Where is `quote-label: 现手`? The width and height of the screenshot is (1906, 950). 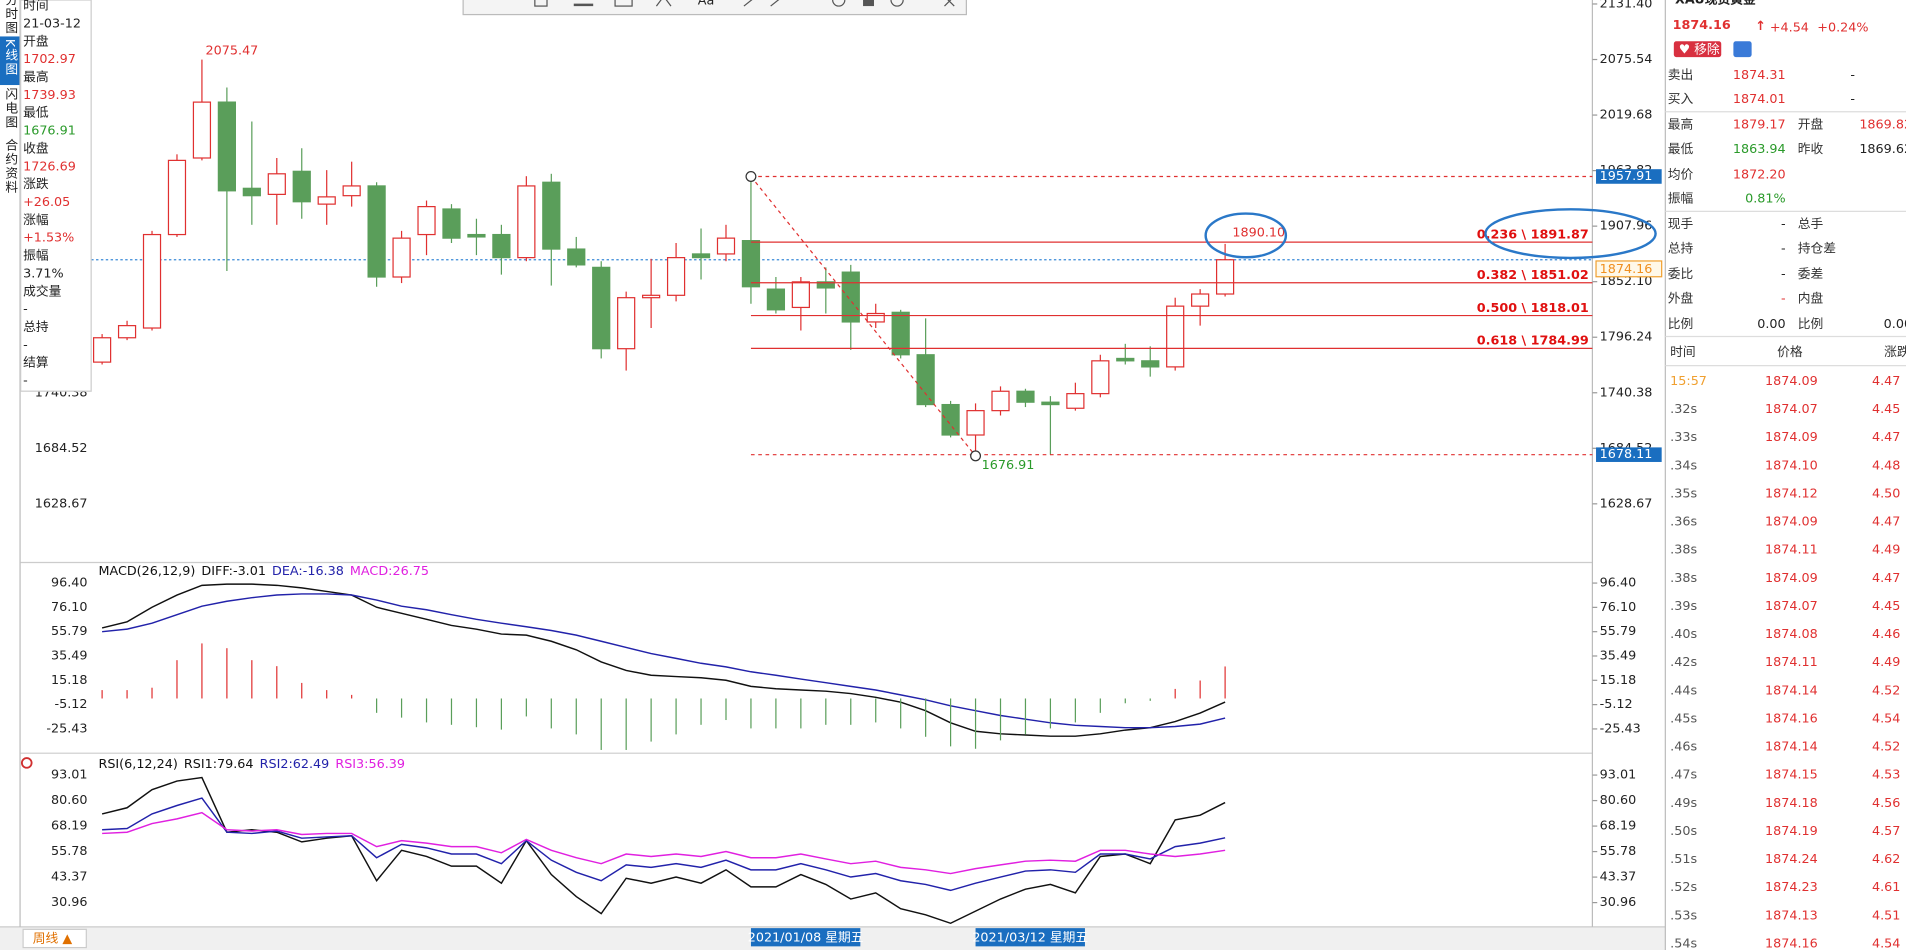 quote-label: 现手 is located at coordinates (1681, 224).